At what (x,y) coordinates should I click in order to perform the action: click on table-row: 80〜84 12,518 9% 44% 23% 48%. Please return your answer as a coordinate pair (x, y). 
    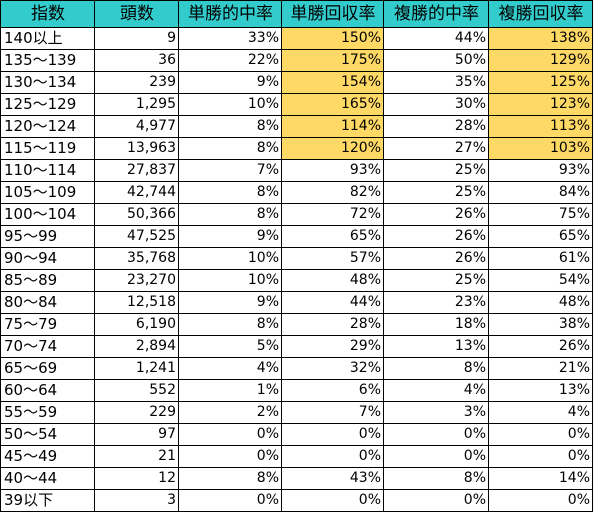
    Looking at the image, I should click on (296, 302).